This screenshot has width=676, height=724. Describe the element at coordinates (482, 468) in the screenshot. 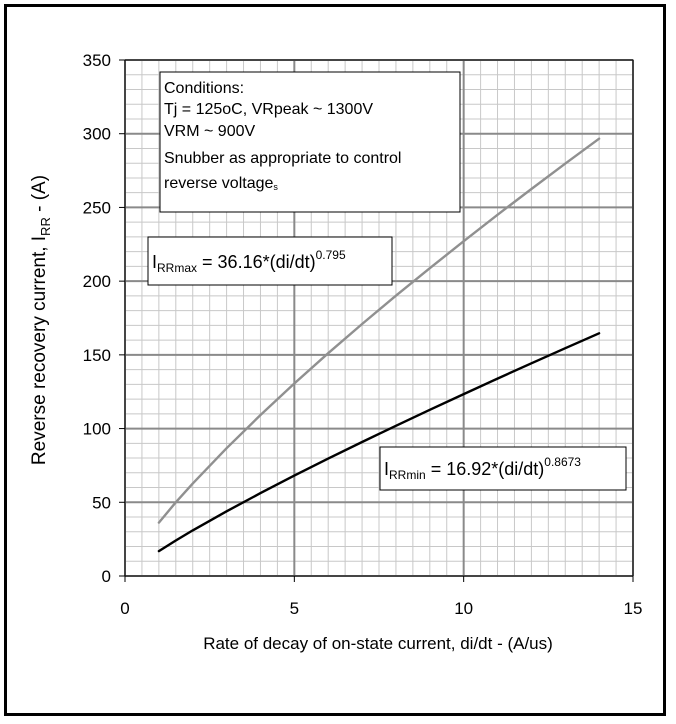

I see `irrmin-equation: IRRmin = 16.92*(di/dt)0.8673` at that location.